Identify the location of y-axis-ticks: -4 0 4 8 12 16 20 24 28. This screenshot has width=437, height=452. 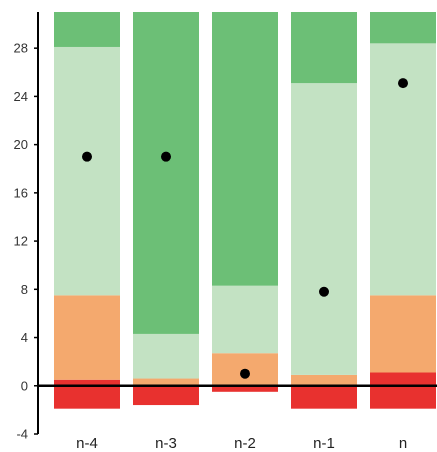
(26, 241).